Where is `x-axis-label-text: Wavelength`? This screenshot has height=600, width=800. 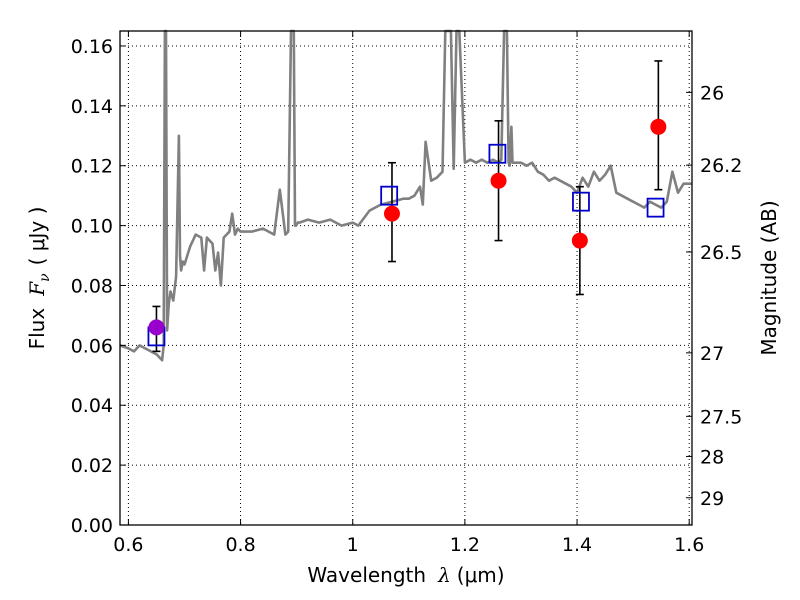 x-axis-label-text: Wavelength is located at coordinates (366, 575).